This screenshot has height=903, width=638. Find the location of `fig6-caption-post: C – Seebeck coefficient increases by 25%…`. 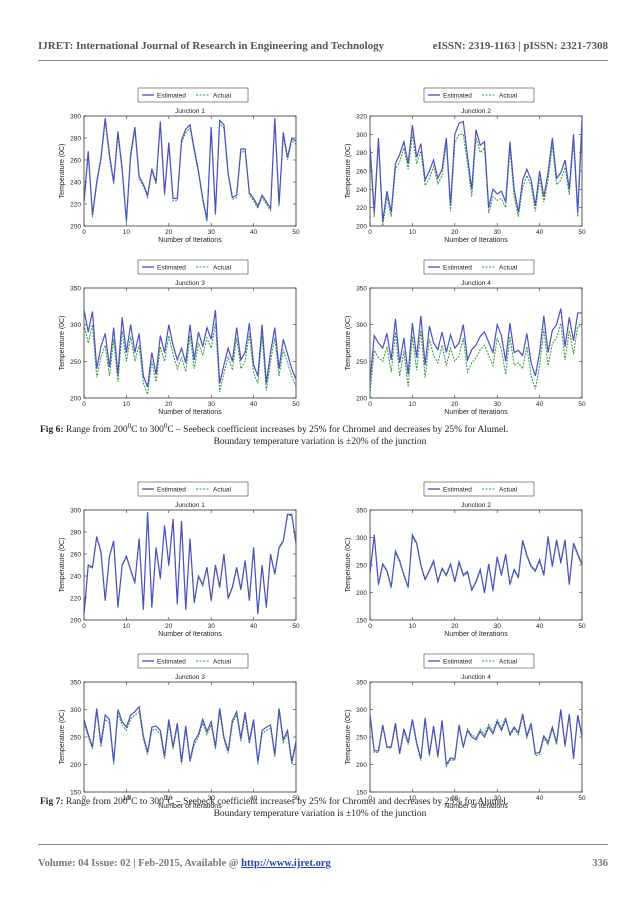

fig6-caption-post: C – Seebeck coefficient increases by 25%… is located at coordinates (338, 430).